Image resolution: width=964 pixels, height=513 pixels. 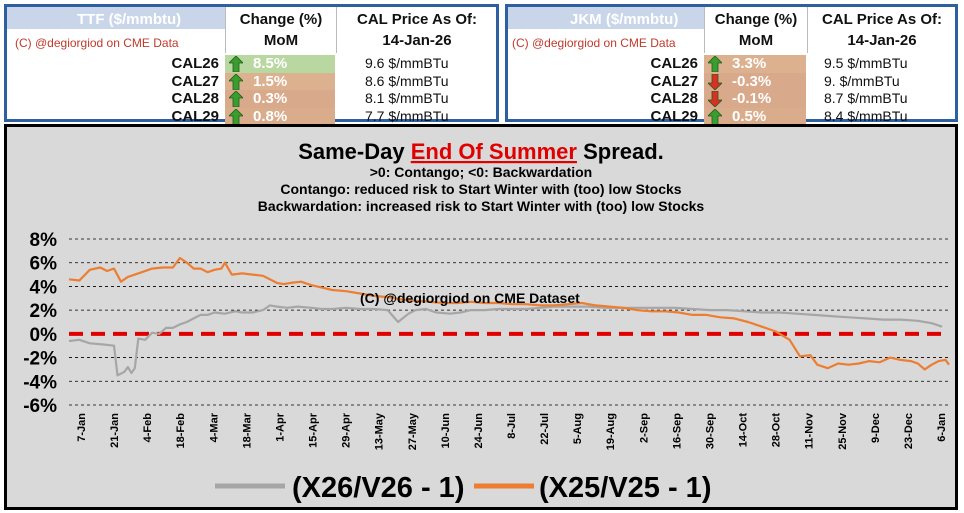 I want to click on table-row: CAL26 3.3% 9.5 $/mmBTu, so click(x=731, y=64).